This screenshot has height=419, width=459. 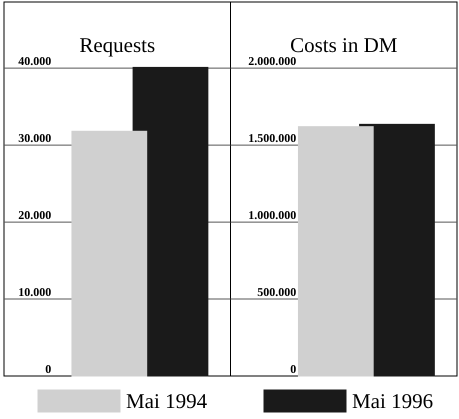 What do you see at coordinates (276, 292) in the screenshot?
I see `y-tick-label: 500.000` at bounding box center [276, 292].